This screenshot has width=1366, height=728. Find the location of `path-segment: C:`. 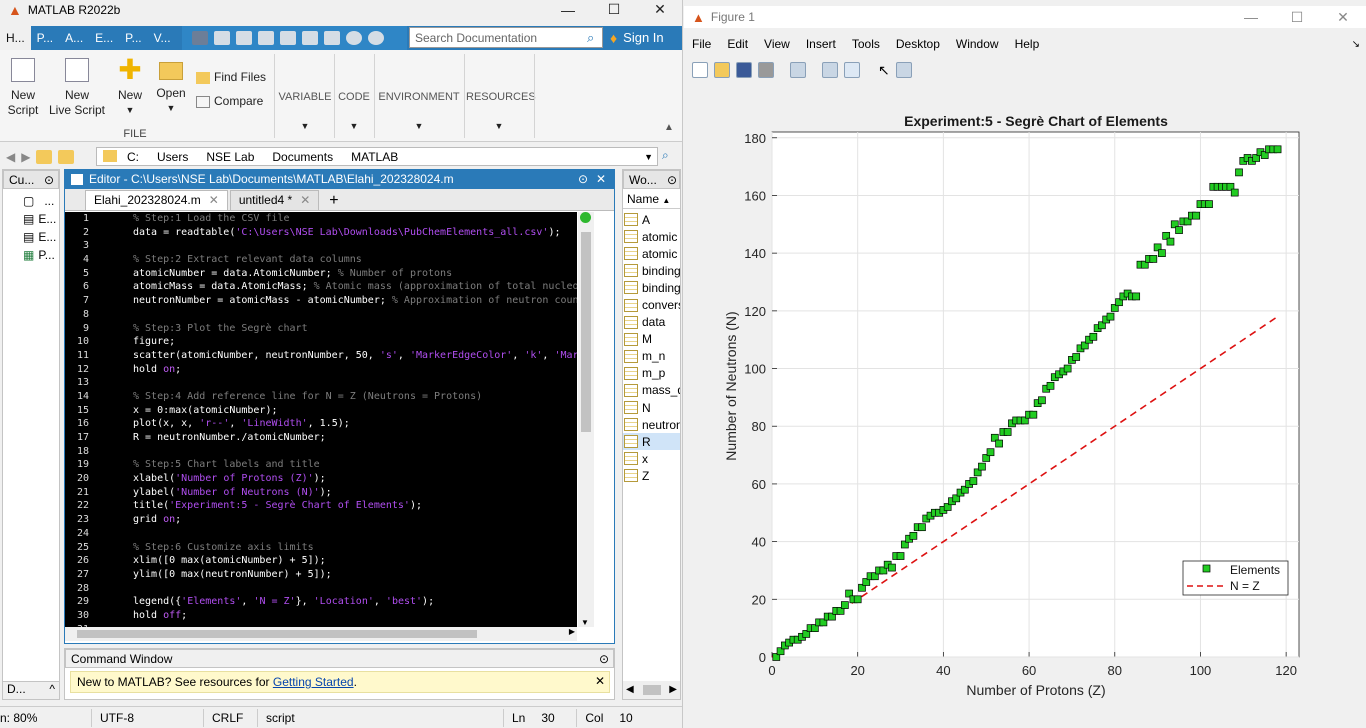

path-segment: C: is located at coordinates (133, 156).